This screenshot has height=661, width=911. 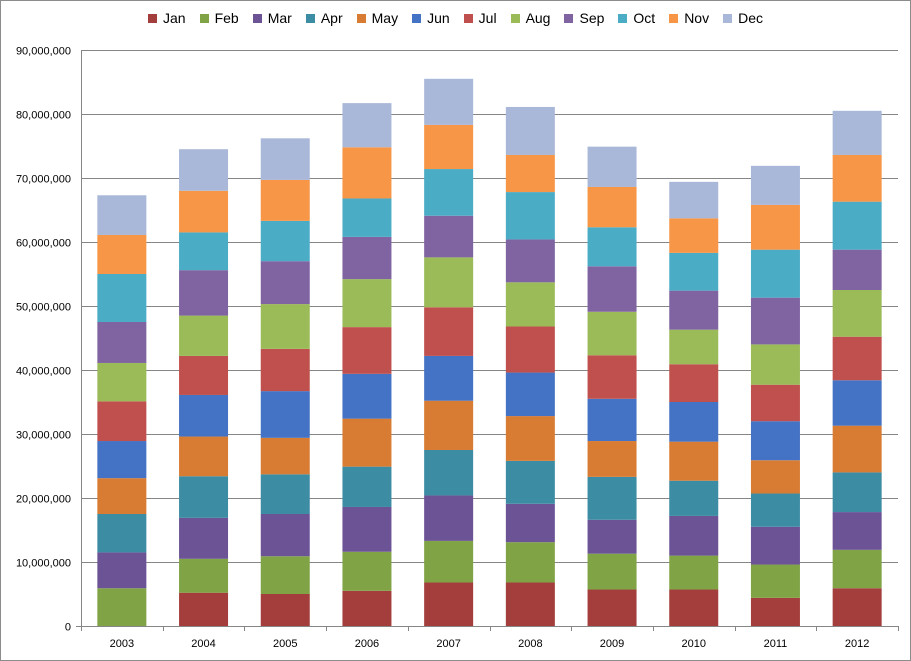 I want to click on x-tick-label: 2011, so click(x=776, y=644).